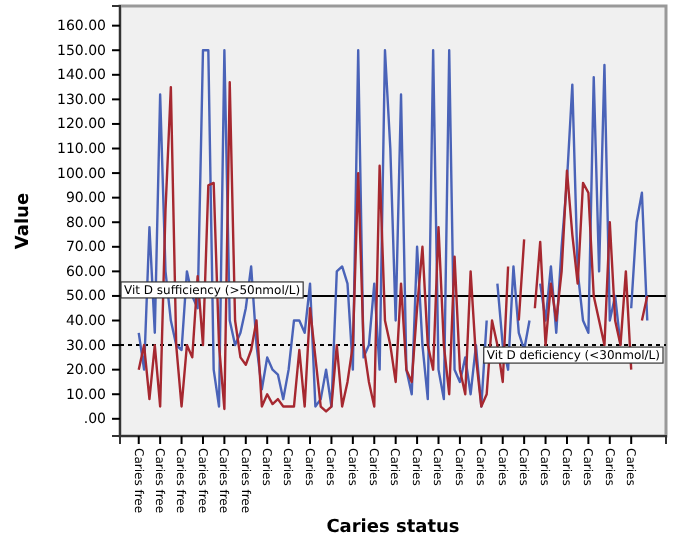 Image resolution: width=678 pixels, height=540 pixels. What do you see at coordinates (393, 528) in the screenshot?
I see `x-axis-title: Caries status` at bounding box center [393, 528].